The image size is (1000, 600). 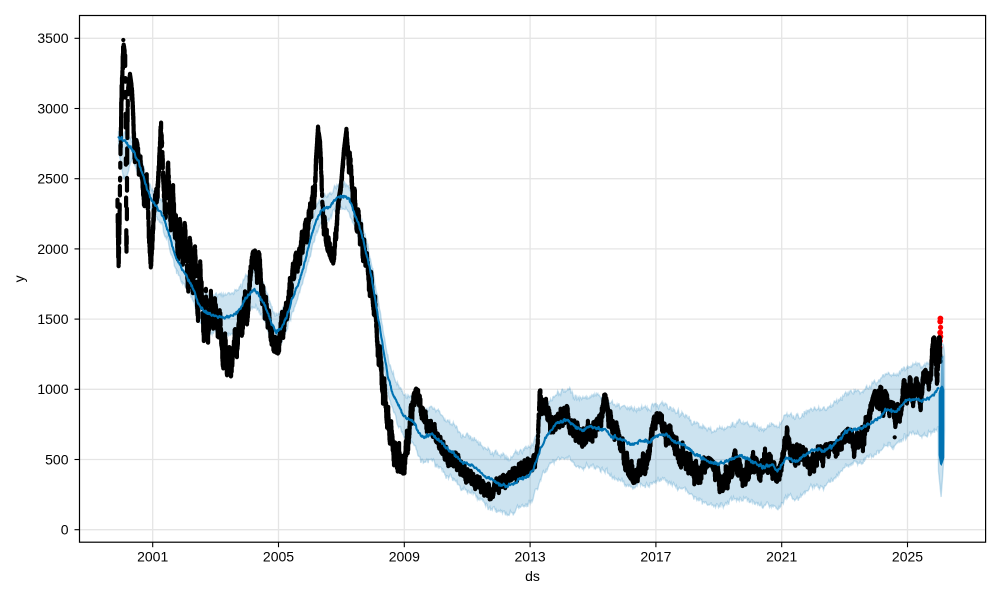 I want to click on svg-text: 2000, so click(x=52, y=249).